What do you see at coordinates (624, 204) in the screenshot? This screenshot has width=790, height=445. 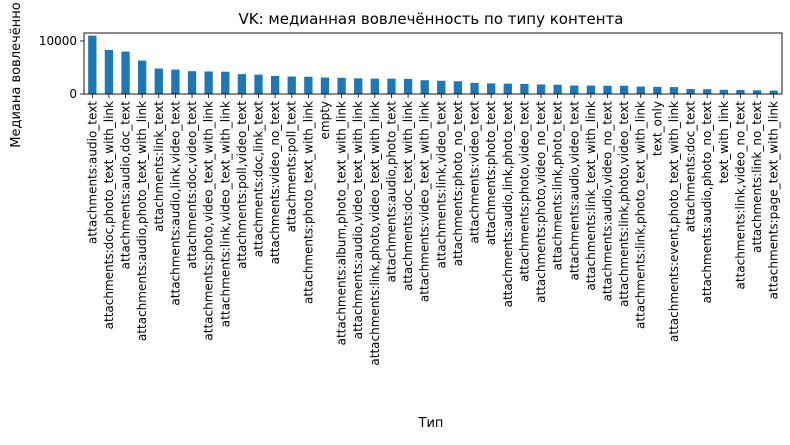 I see `x-tick-label: attachments:link,photo,video_text` at bounding box center [624, 204].